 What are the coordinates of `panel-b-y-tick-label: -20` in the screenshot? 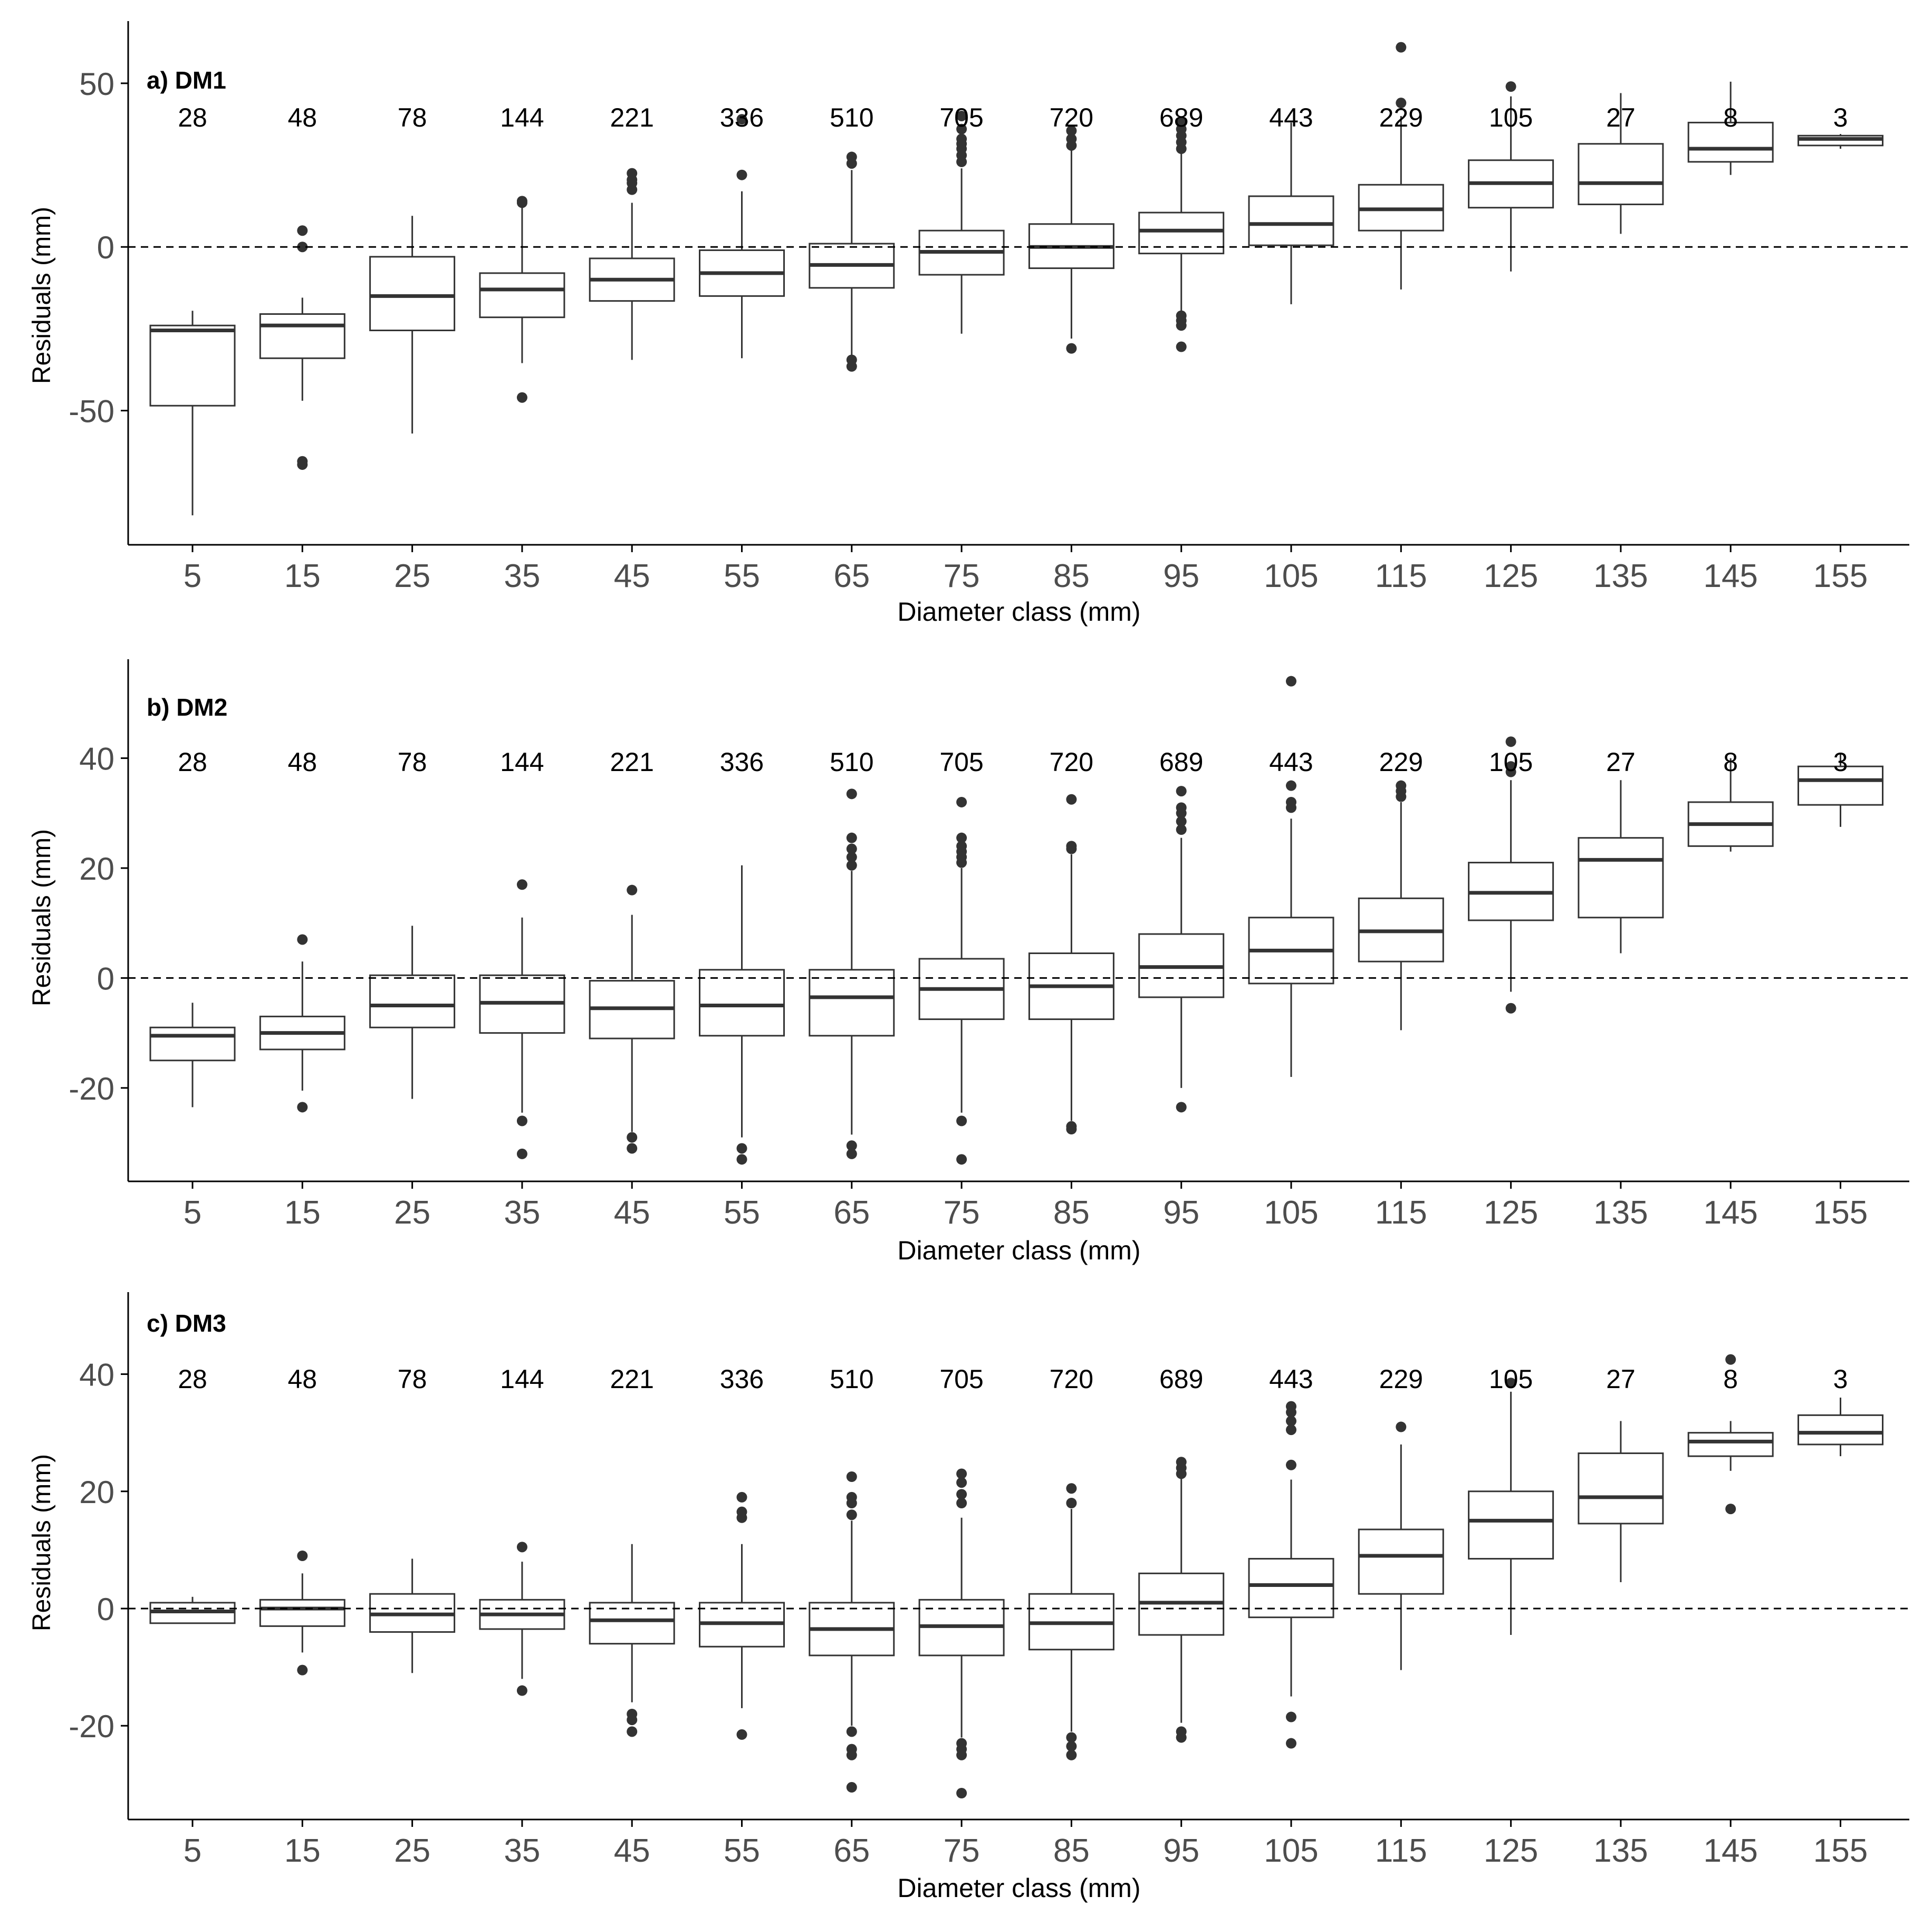 It's located at (92, 1088).